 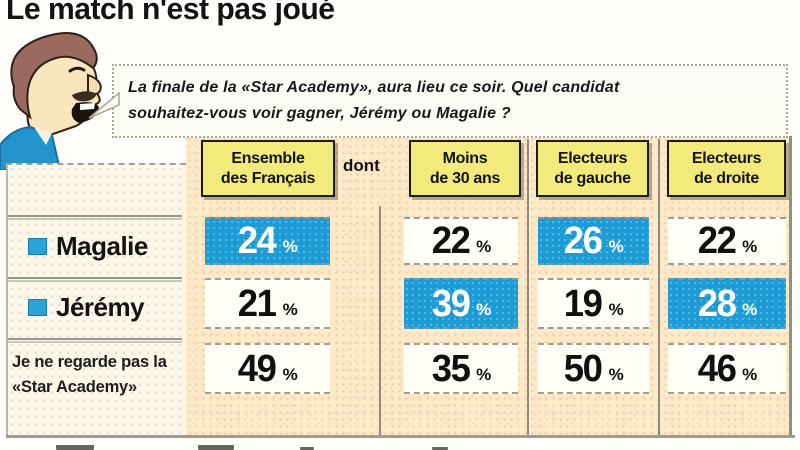 What do you see at coordinates (361, 165) in the screenshot?
I see `dont-label: dont` at bounding box center [361, 165].